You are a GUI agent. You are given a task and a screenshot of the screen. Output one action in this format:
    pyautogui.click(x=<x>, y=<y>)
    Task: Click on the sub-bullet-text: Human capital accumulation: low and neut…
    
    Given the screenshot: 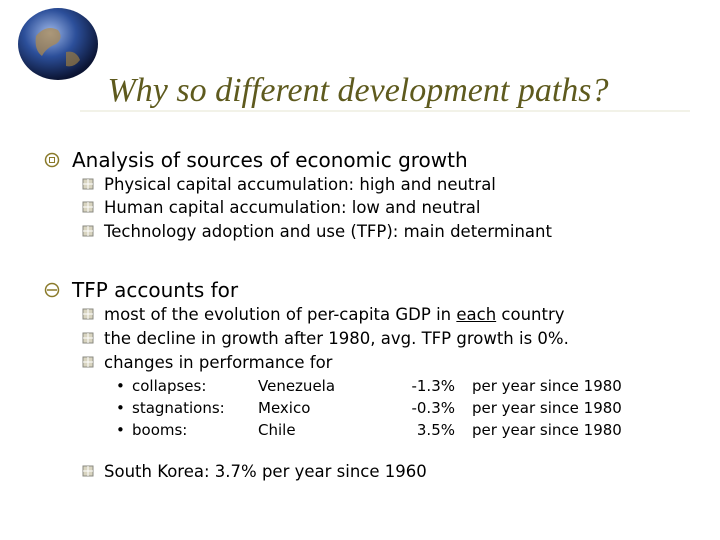 What is the action you would take?
    pyautogui.click(x=292, y=207)
    